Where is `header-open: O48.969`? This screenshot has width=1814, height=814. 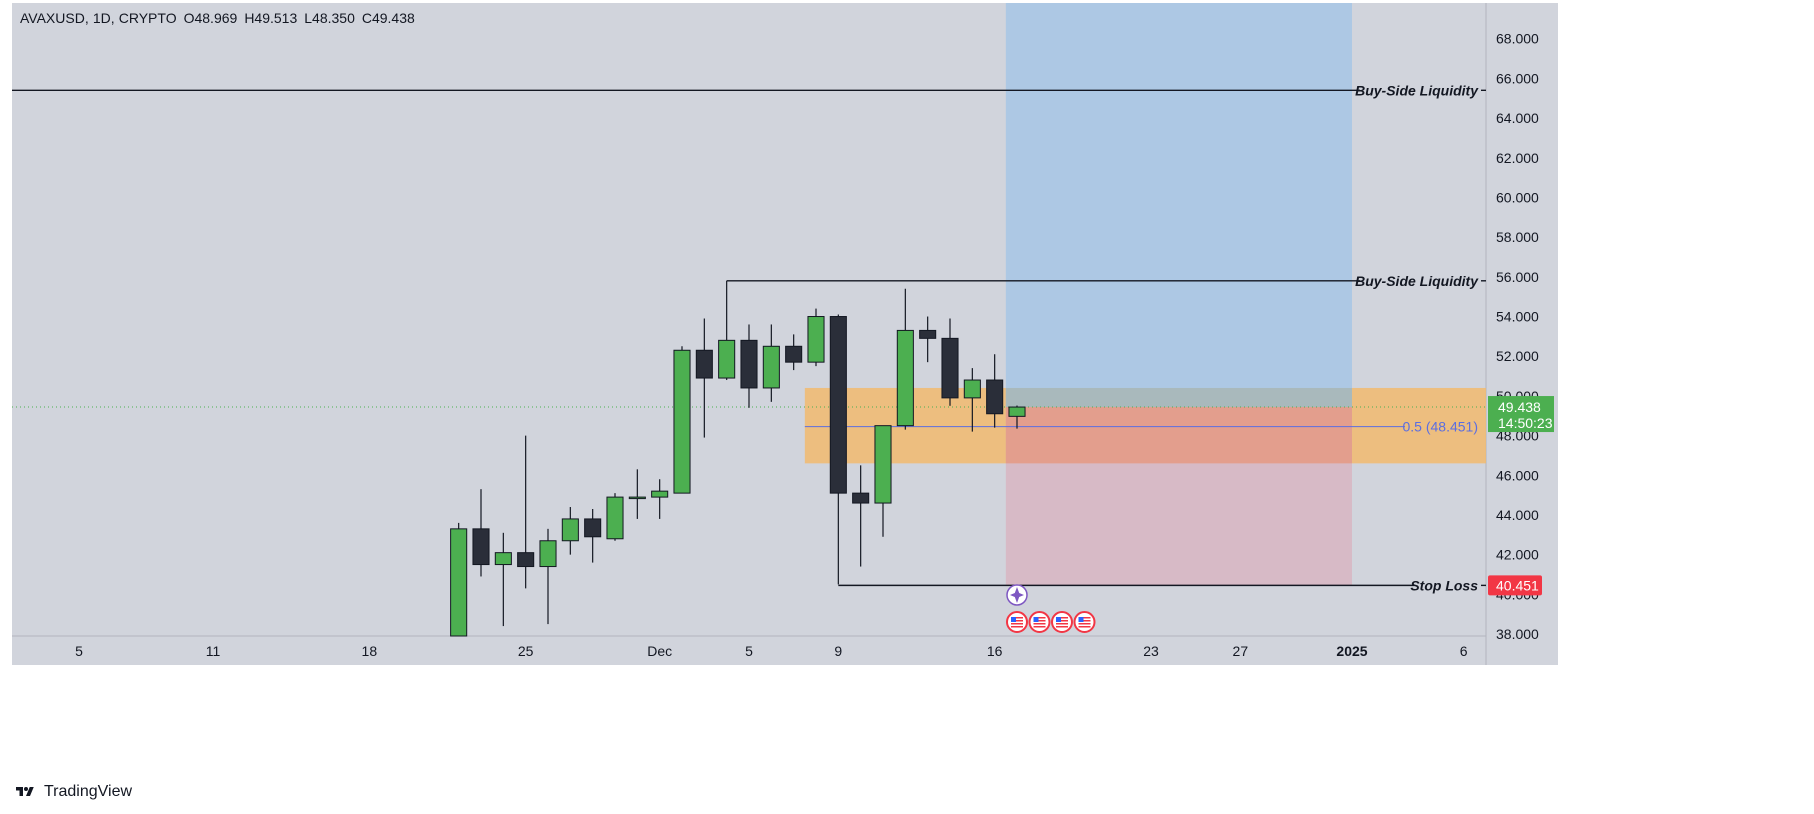 header-open: O48.969 is located at coordinates (211, 18).